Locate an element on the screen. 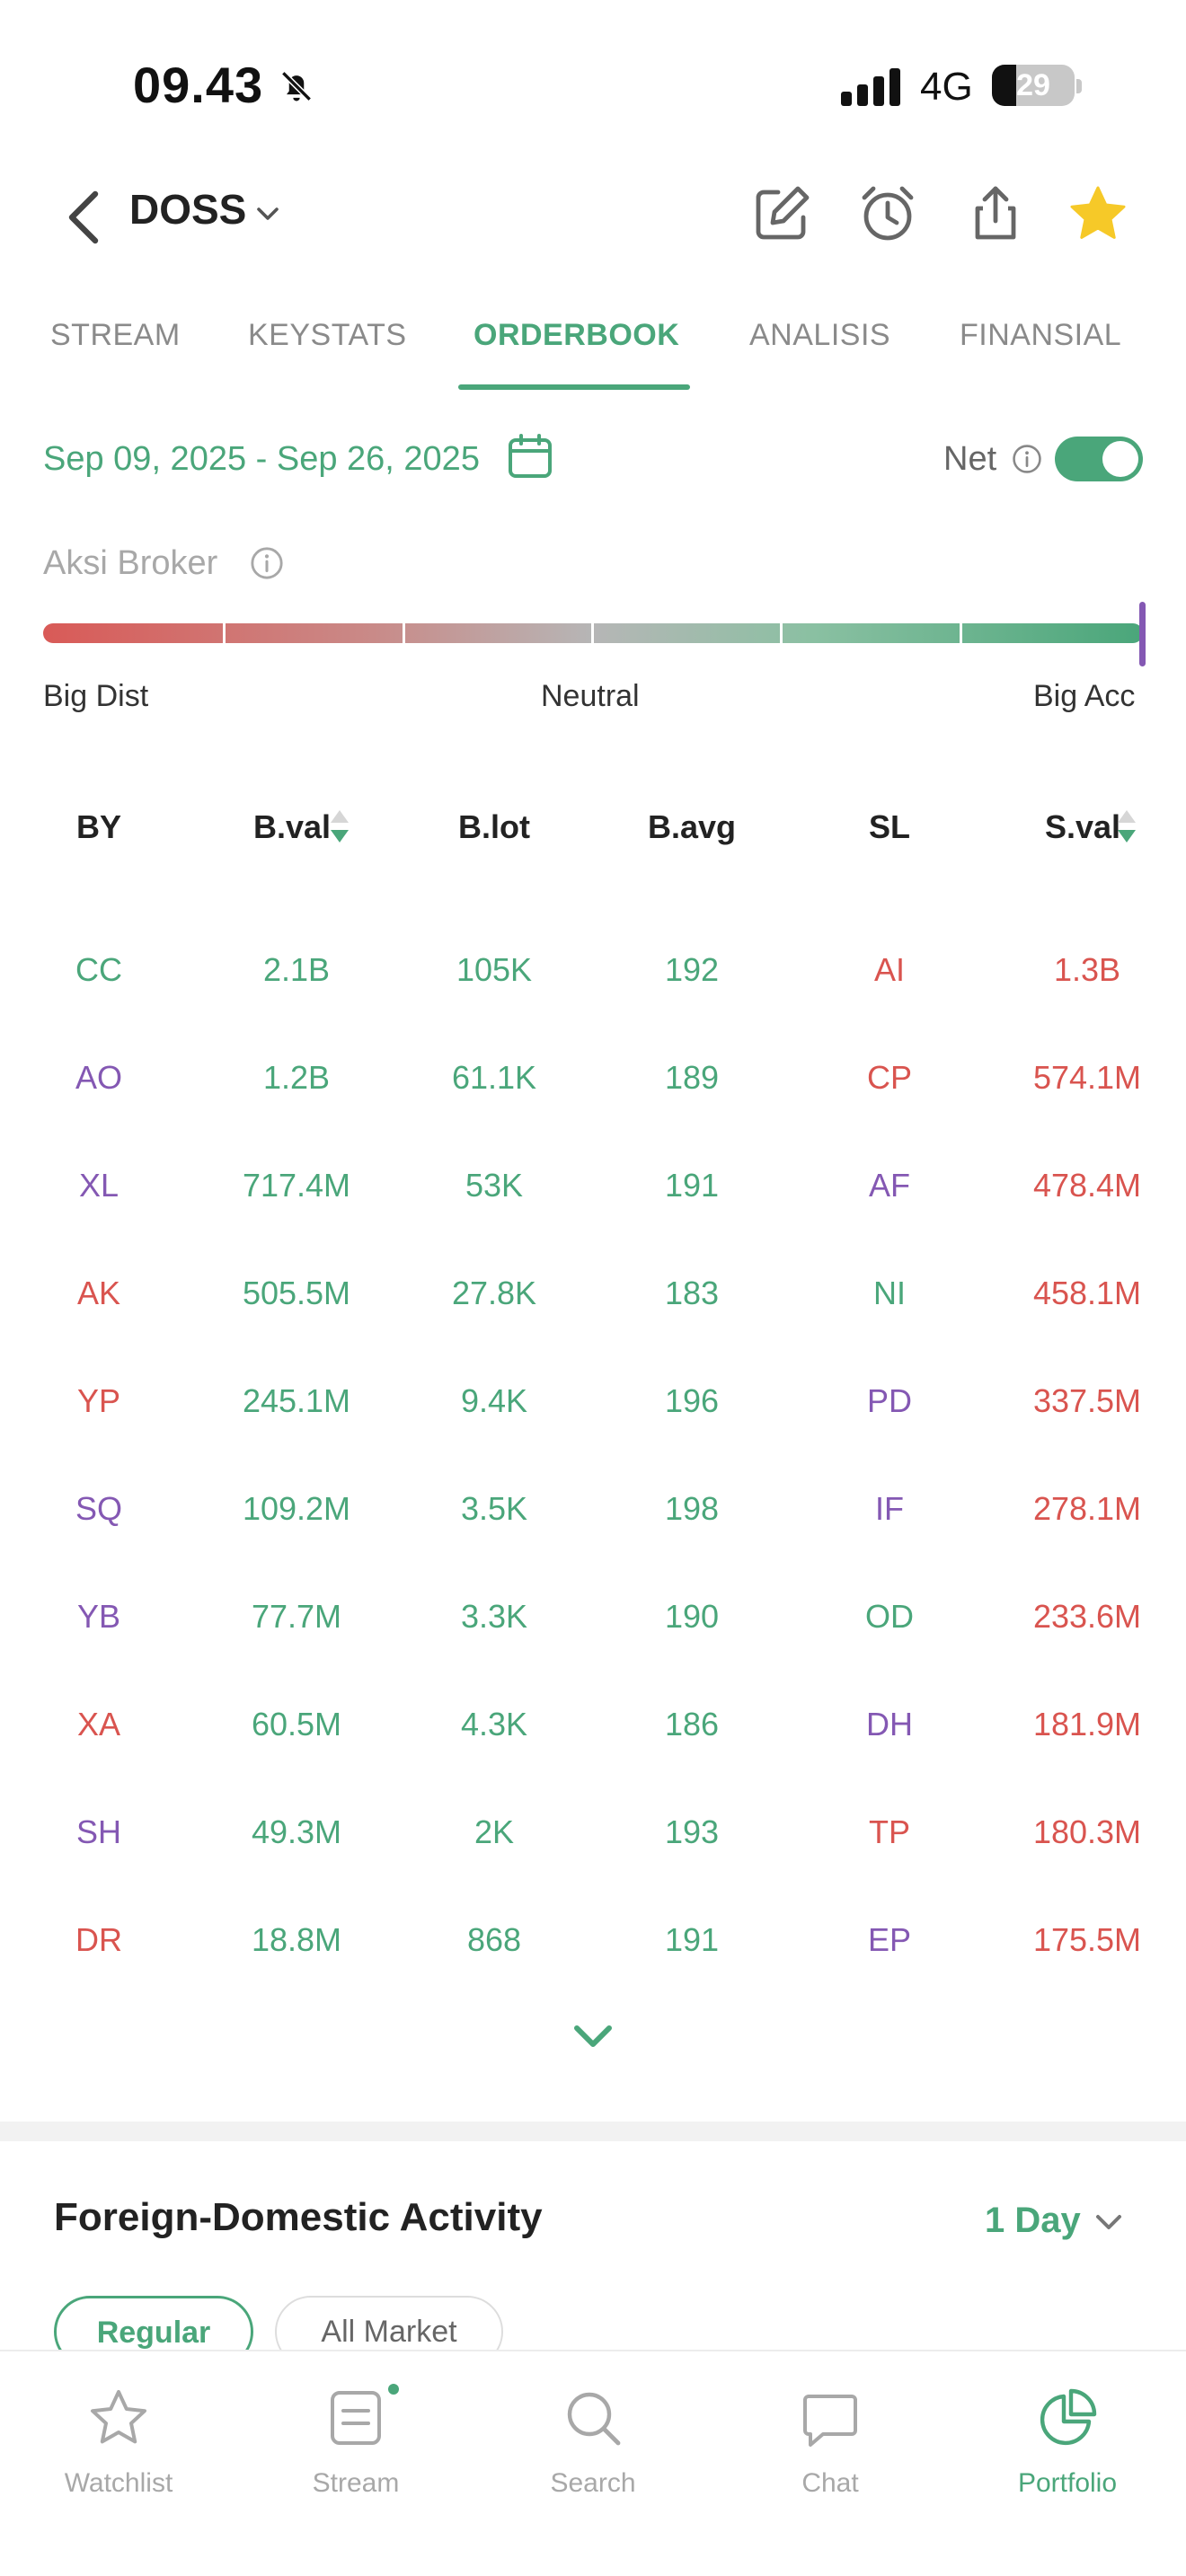  broker-action-title: Aksi Broker is located at coordinates (130, 563).